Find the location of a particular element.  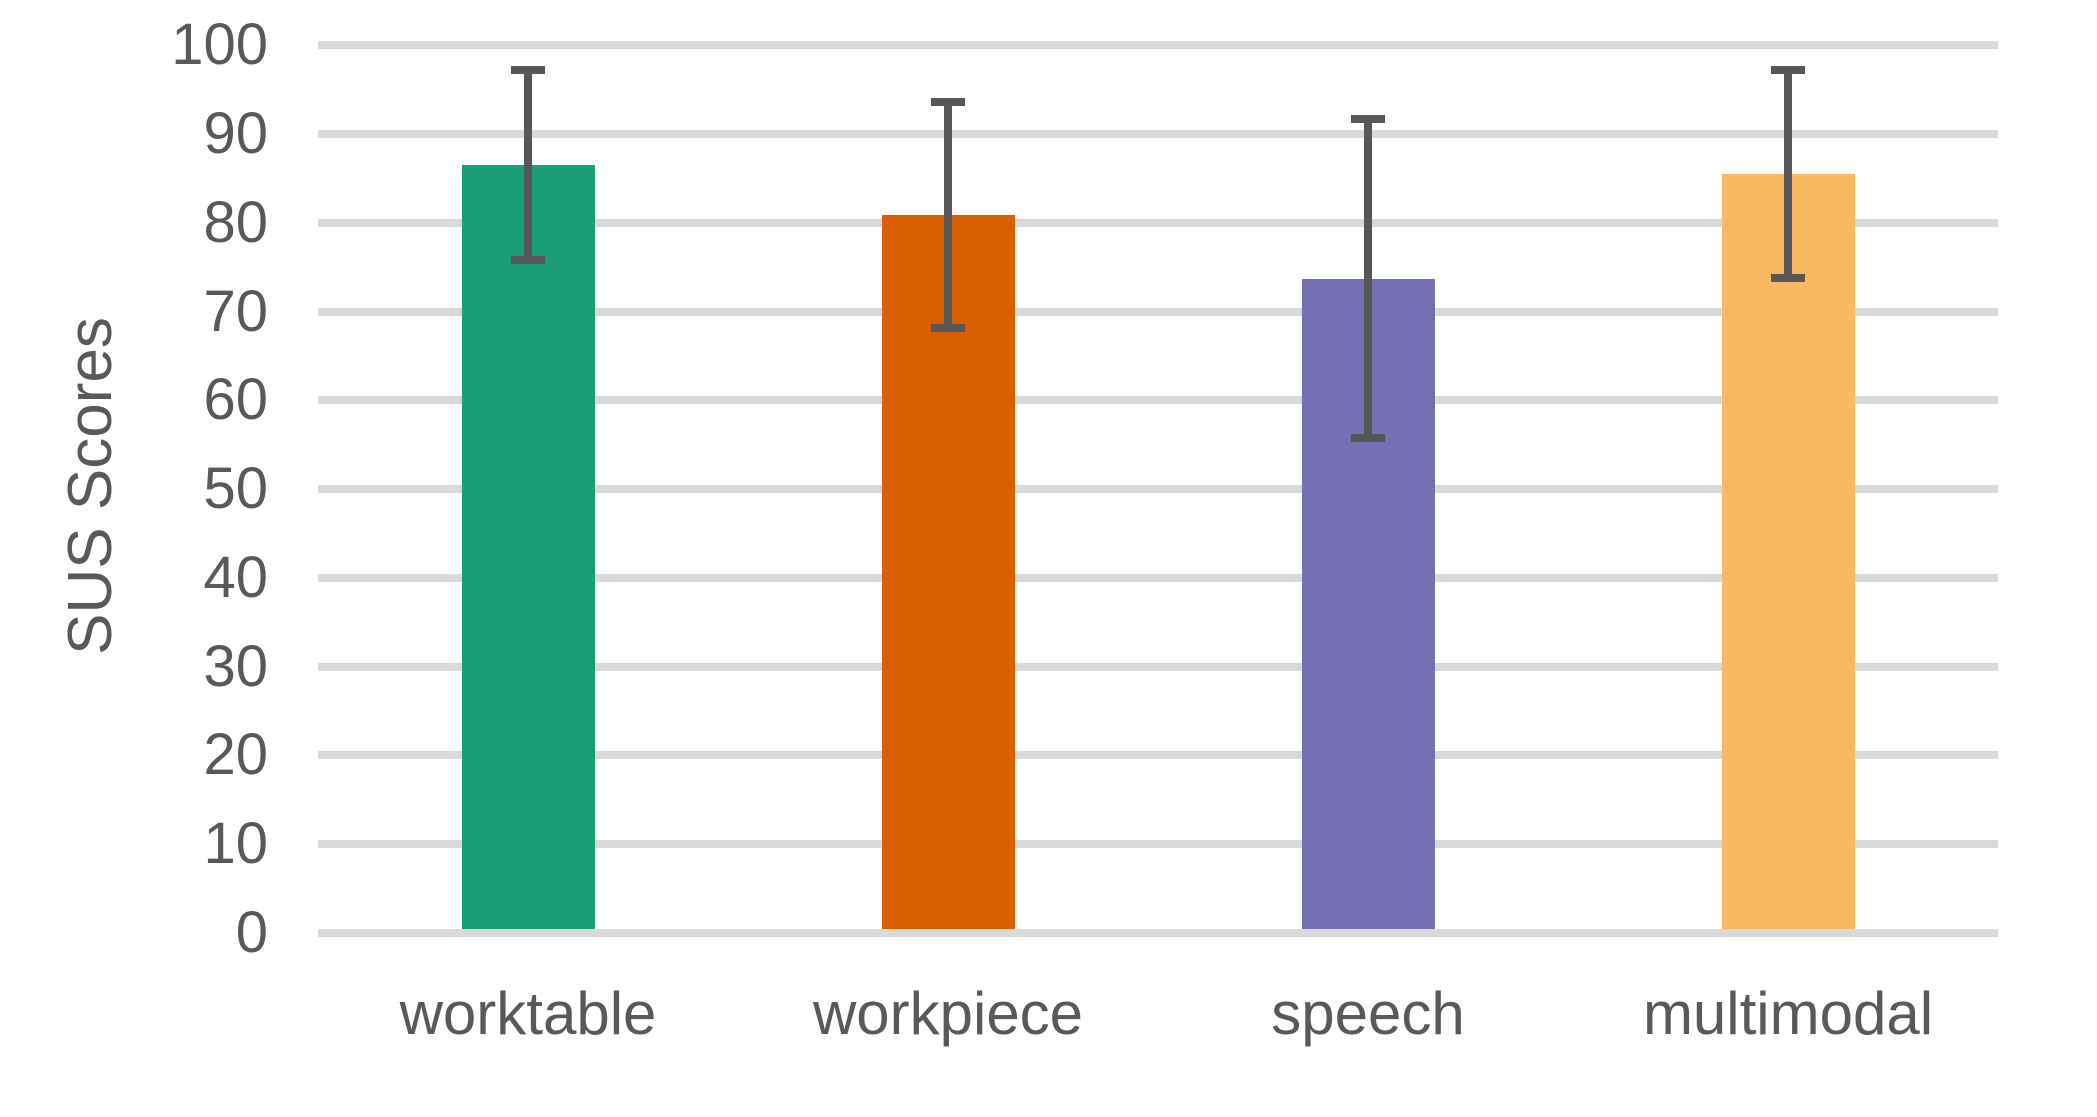

y-tick-label-40: 40 is located at coordinates (235, 577).